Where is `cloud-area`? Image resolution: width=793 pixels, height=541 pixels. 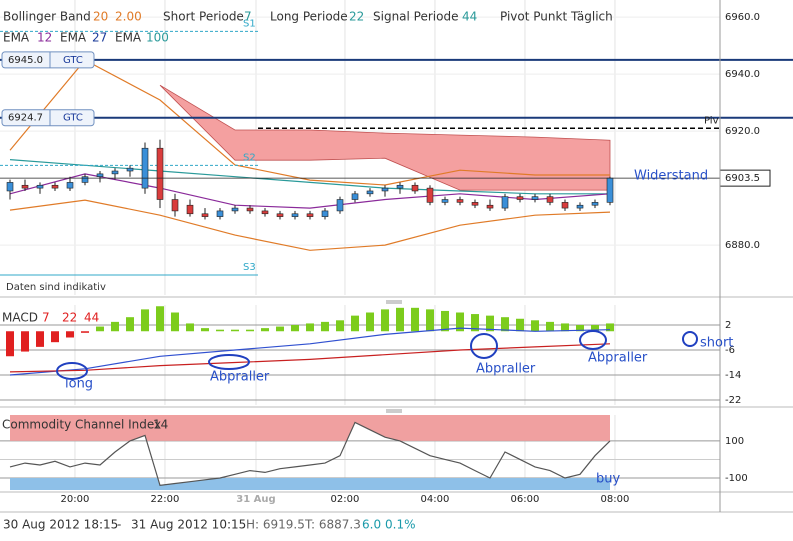
cloud-area is located at coordinates (385, 137).